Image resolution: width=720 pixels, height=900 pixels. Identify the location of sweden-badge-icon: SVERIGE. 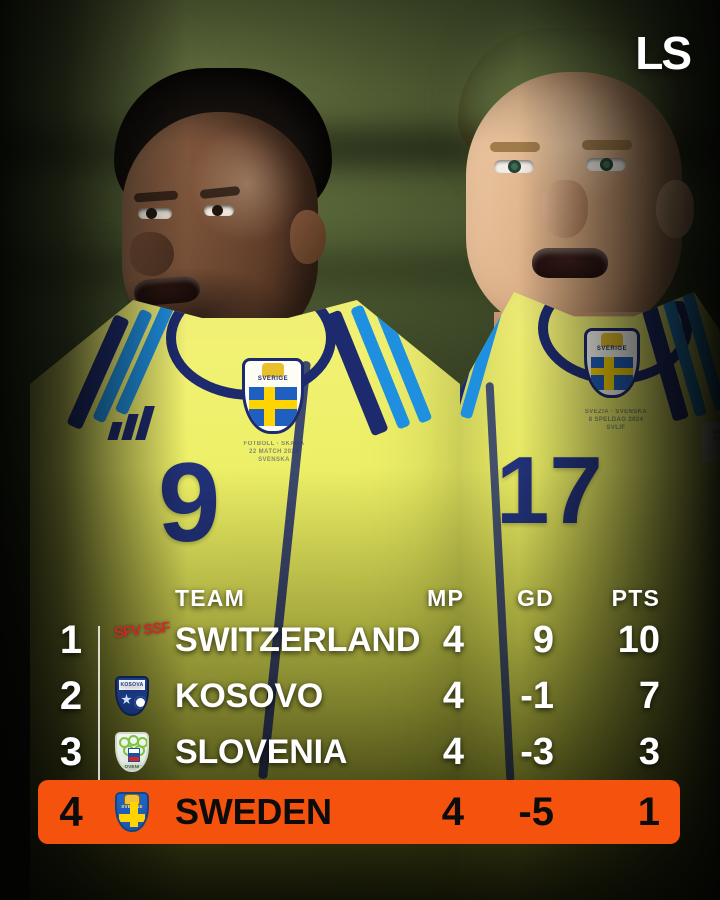
(132, 812).